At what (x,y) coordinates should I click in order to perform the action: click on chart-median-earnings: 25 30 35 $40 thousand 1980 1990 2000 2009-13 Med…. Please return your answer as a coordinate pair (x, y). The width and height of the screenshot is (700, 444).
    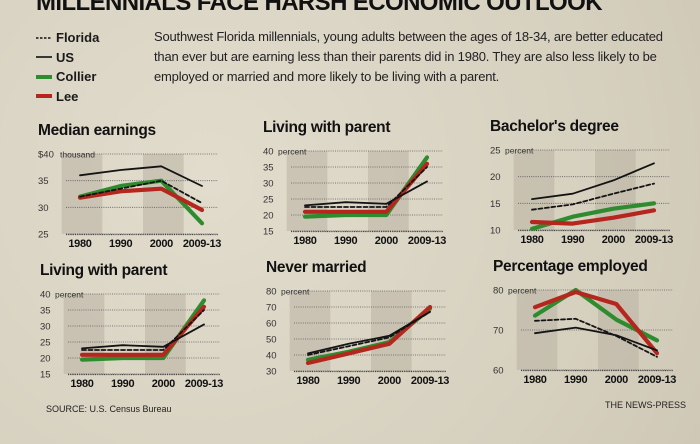
    Looking at the image, I should click on (138, 192).